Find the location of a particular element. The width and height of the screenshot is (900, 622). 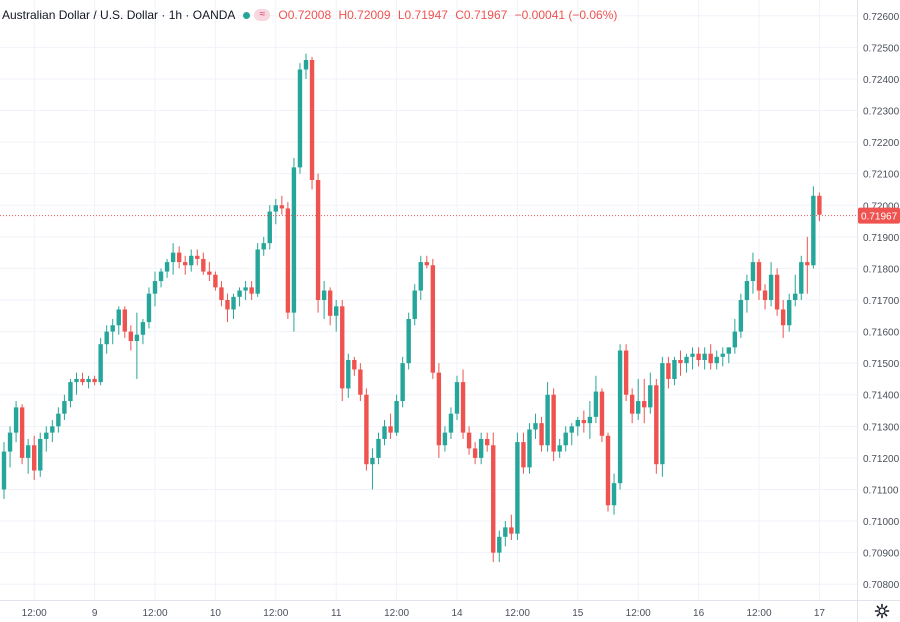

low-value: L0.71947 is located at coordinates (422, 15).